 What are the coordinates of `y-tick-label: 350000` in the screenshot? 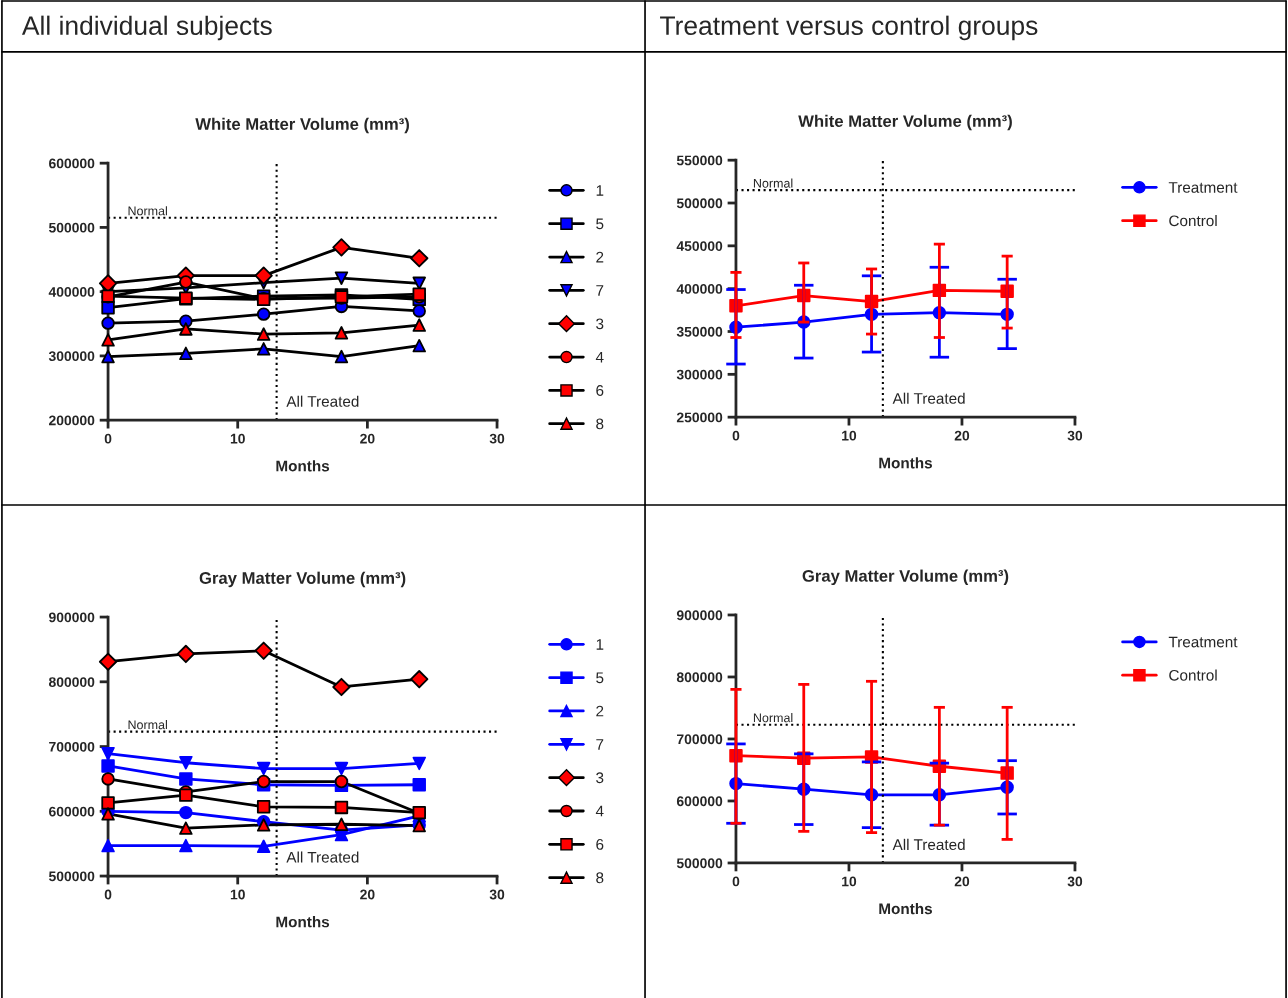 It's located at (699, 331).